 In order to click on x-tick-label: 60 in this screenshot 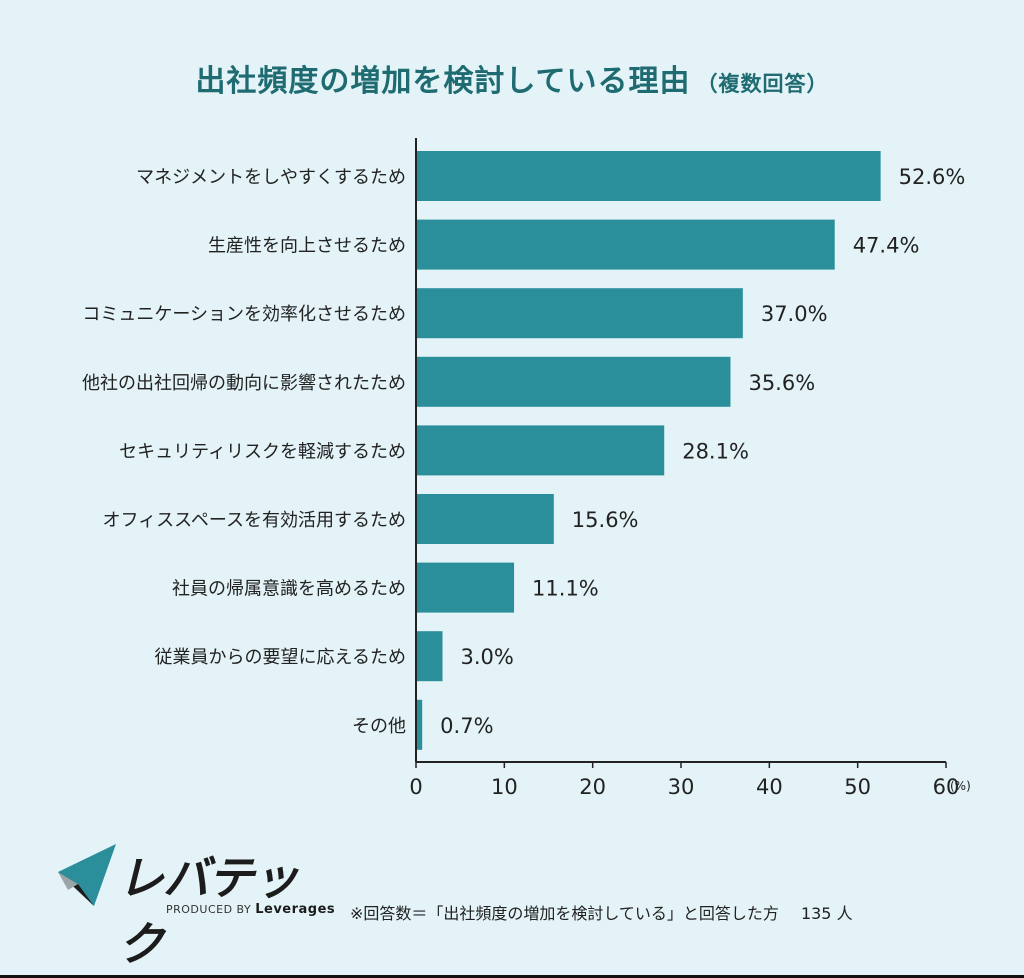, I will do `click(946, 787)`.